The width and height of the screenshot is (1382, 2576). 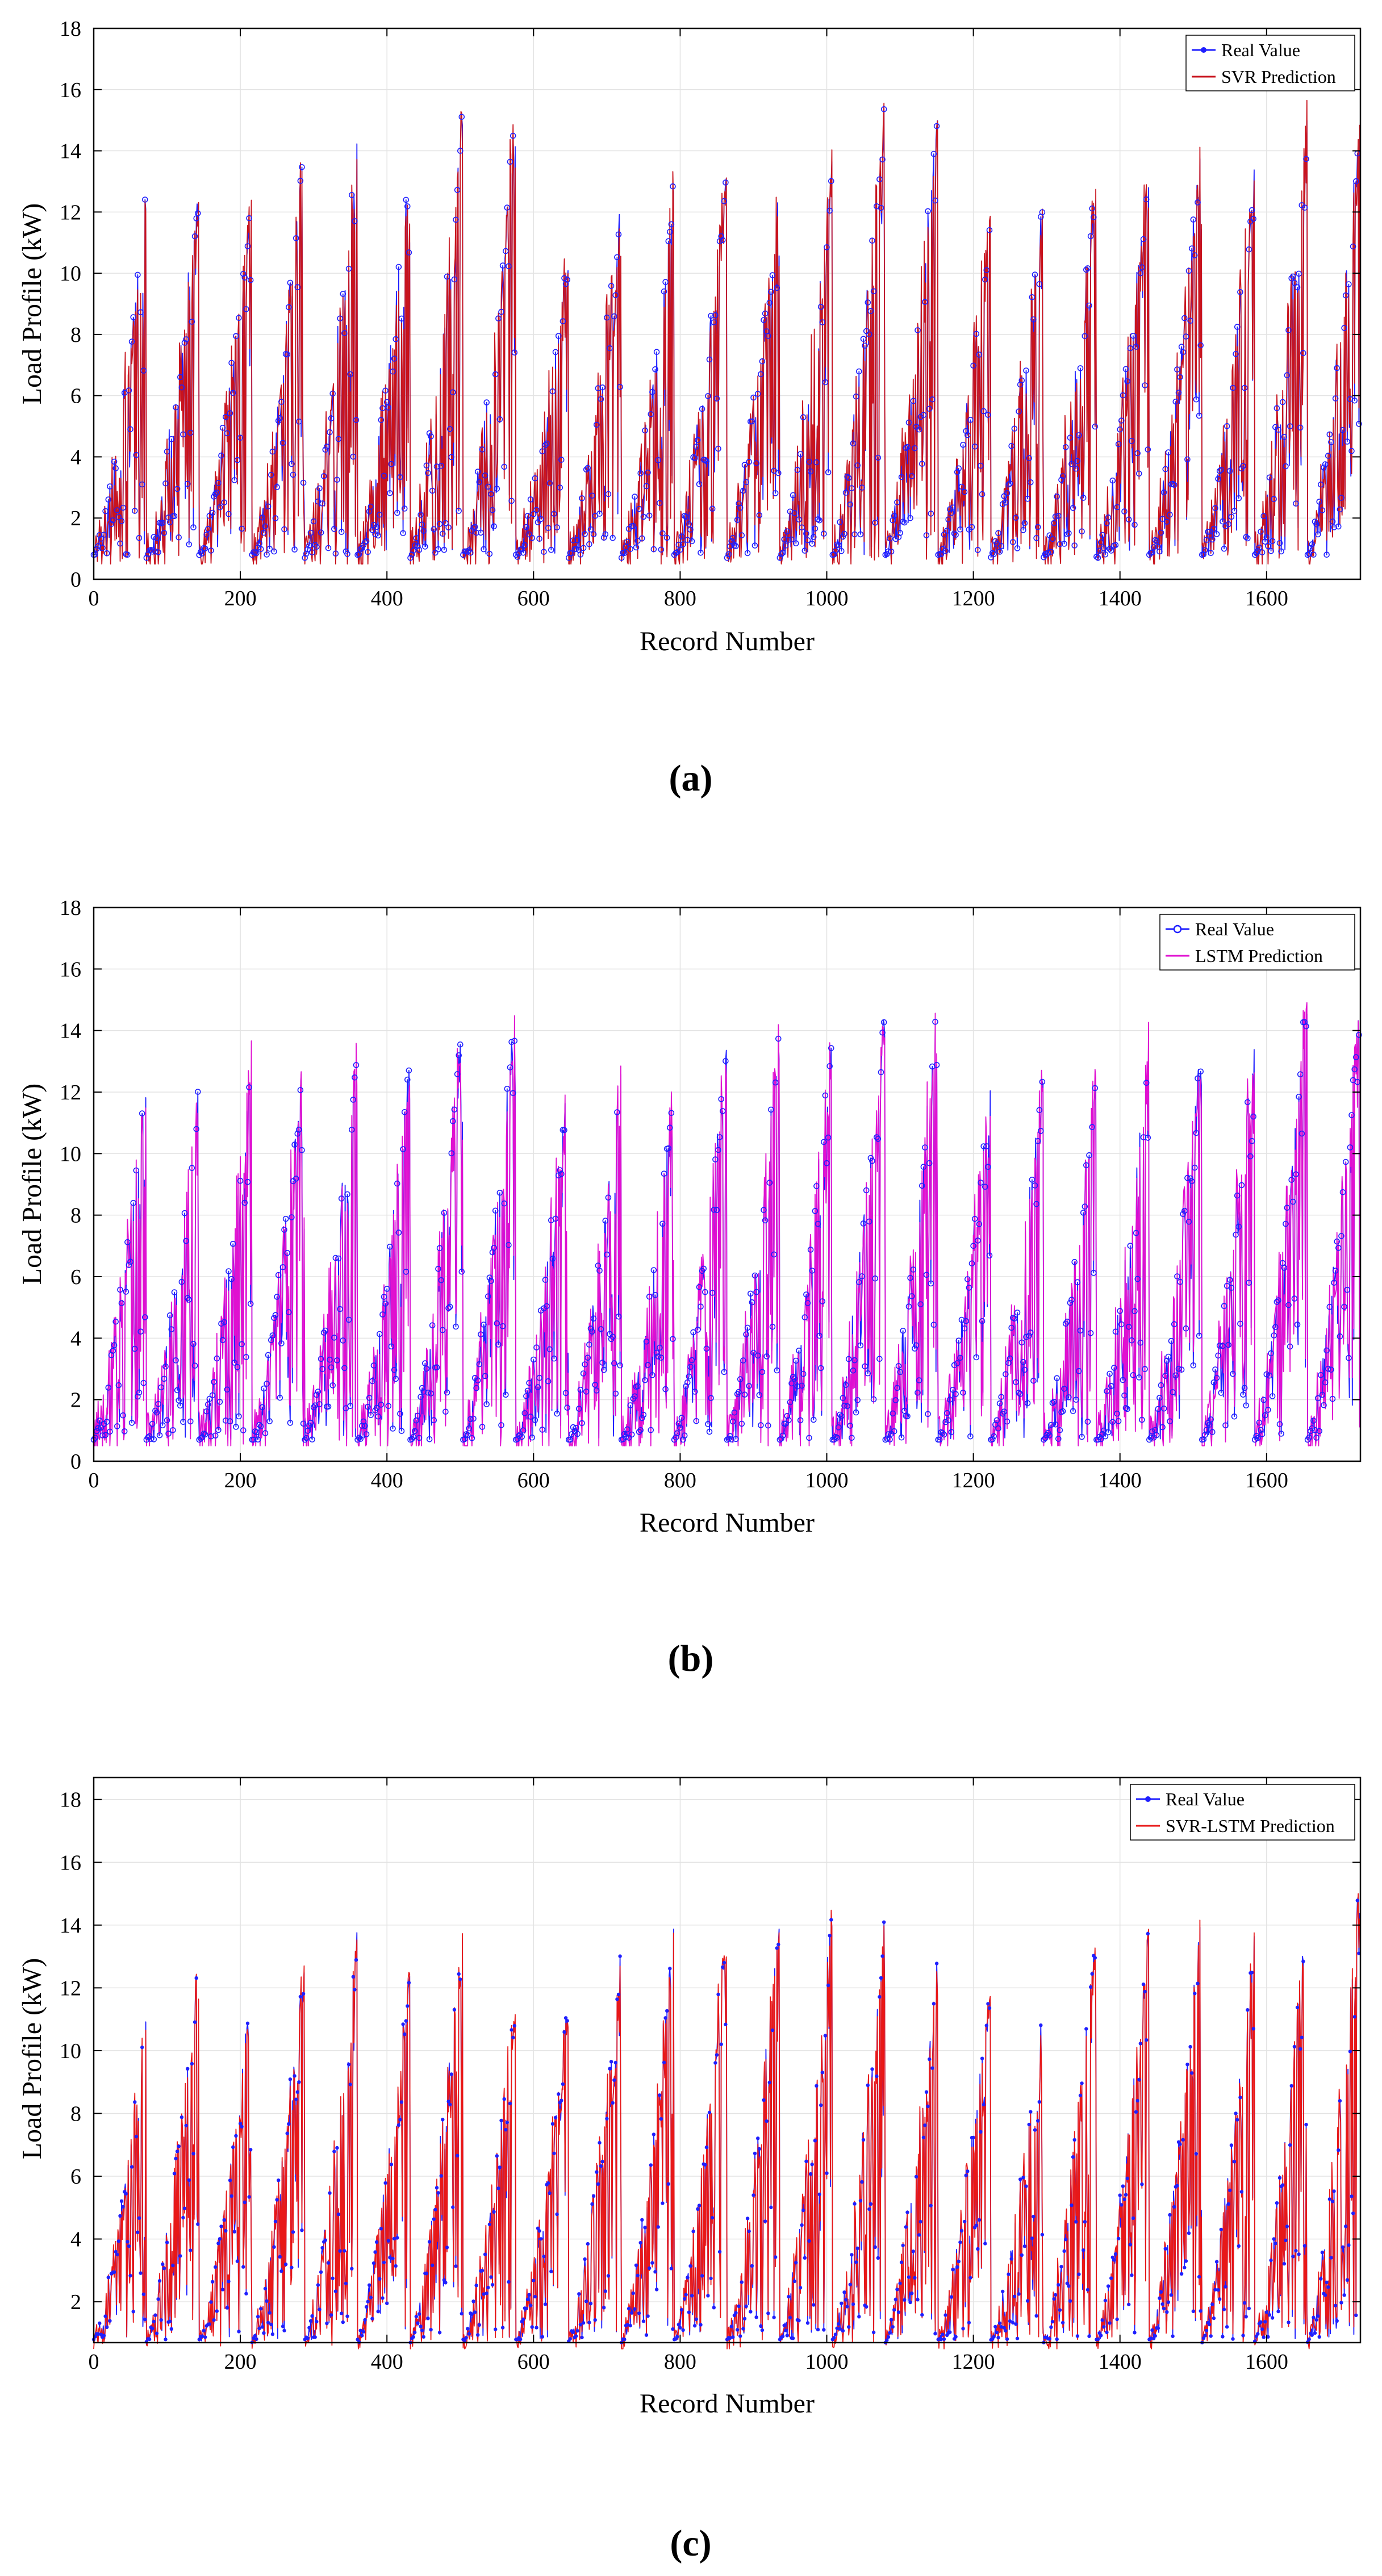 What do you see at coordinates (1257, 942) in the screenshot?
I see `legend: Real Value LSTM Prediction` at bounding box center [1257, 942].